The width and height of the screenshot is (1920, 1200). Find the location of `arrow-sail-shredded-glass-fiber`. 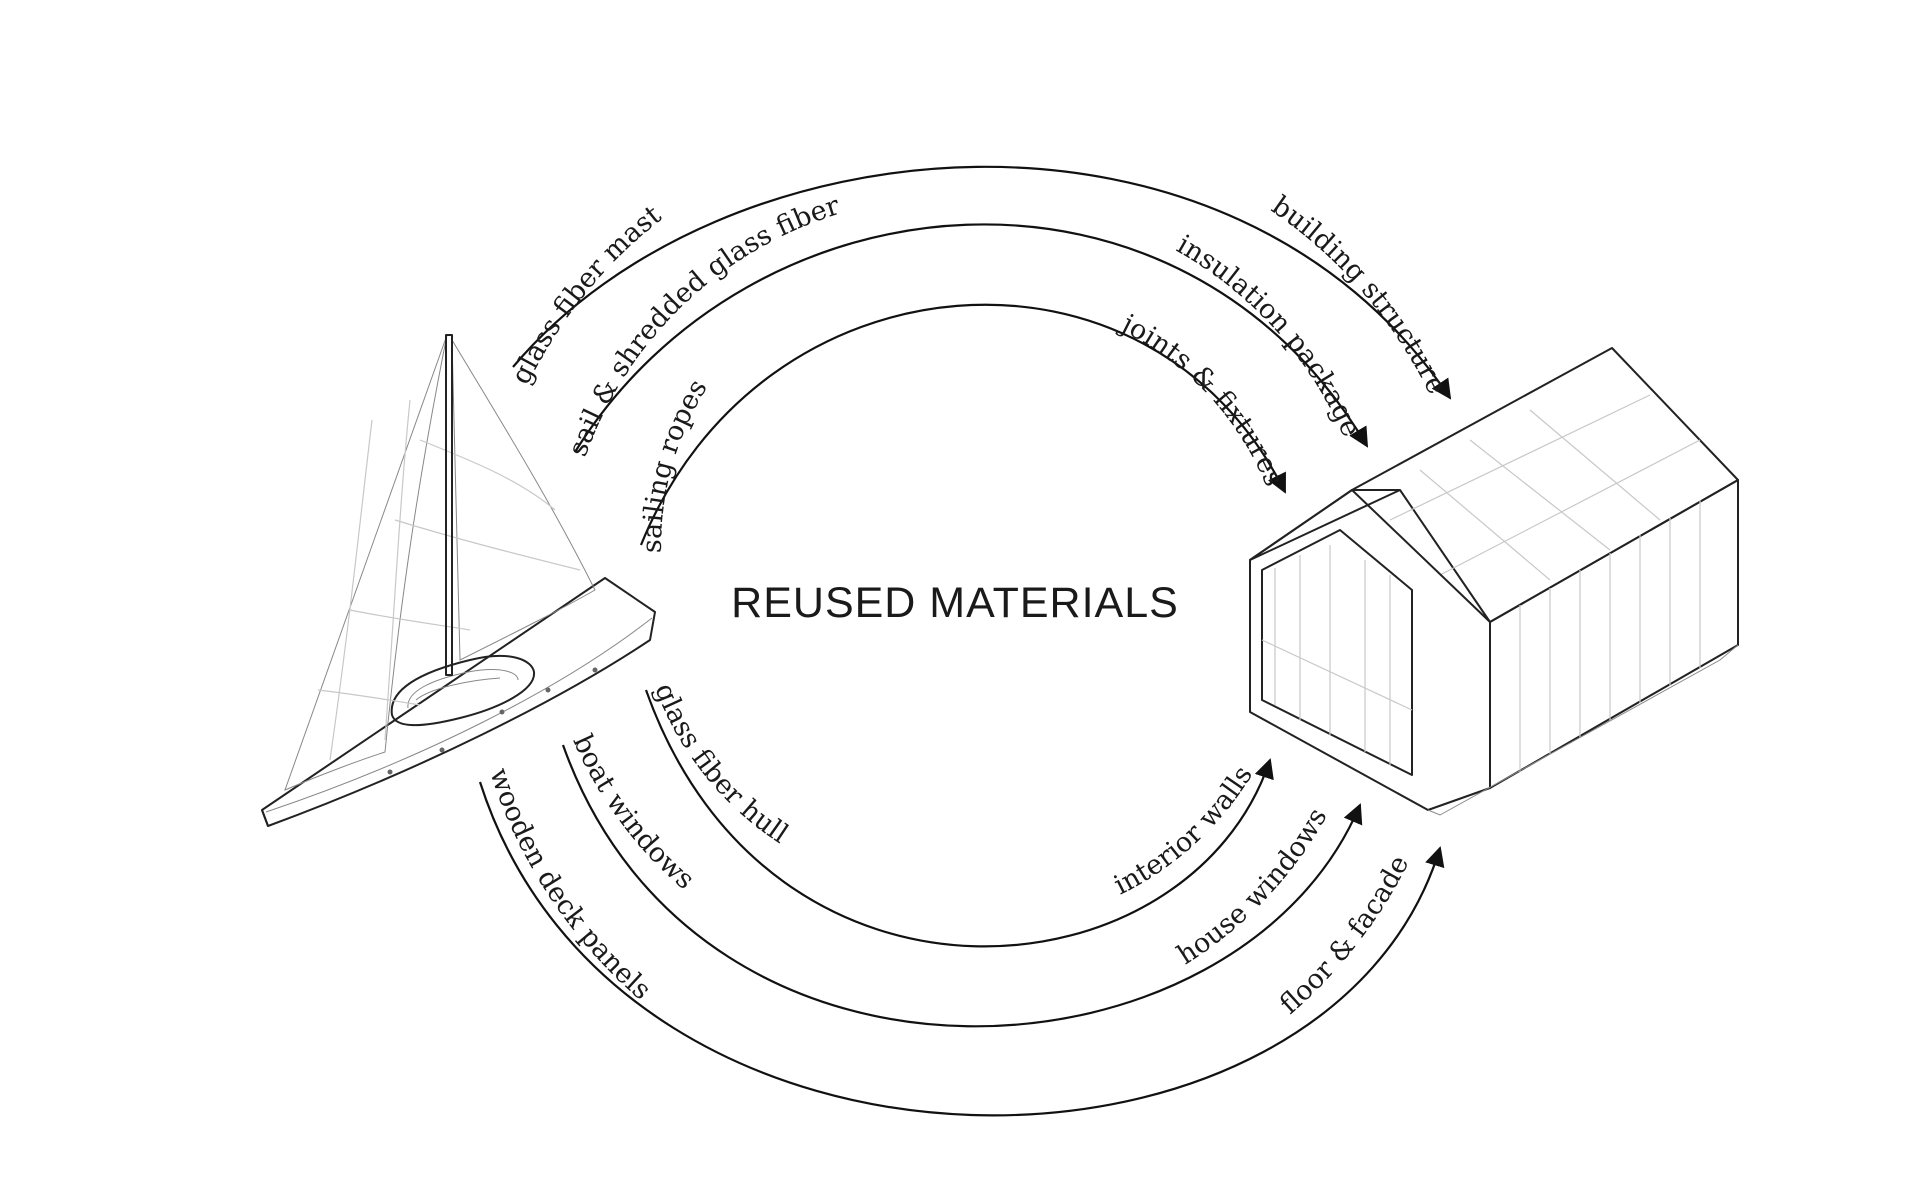

arrow-sail-shredded-glass-fiber is located at coordinates (971, 338).